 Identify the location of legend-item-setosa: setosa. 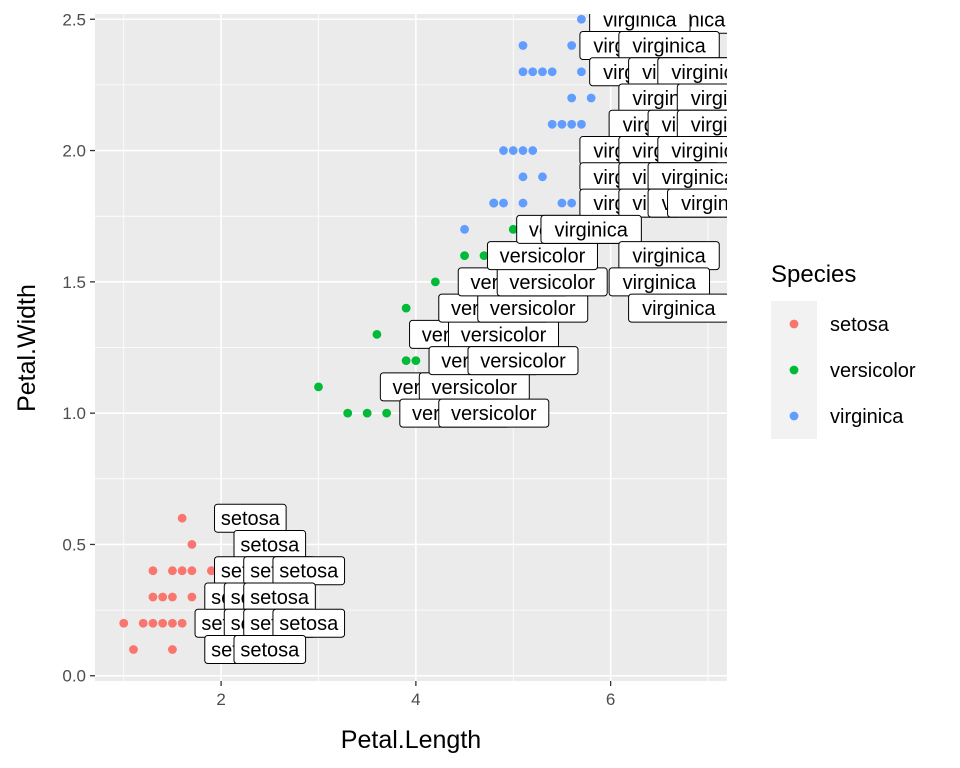
(839, 325).